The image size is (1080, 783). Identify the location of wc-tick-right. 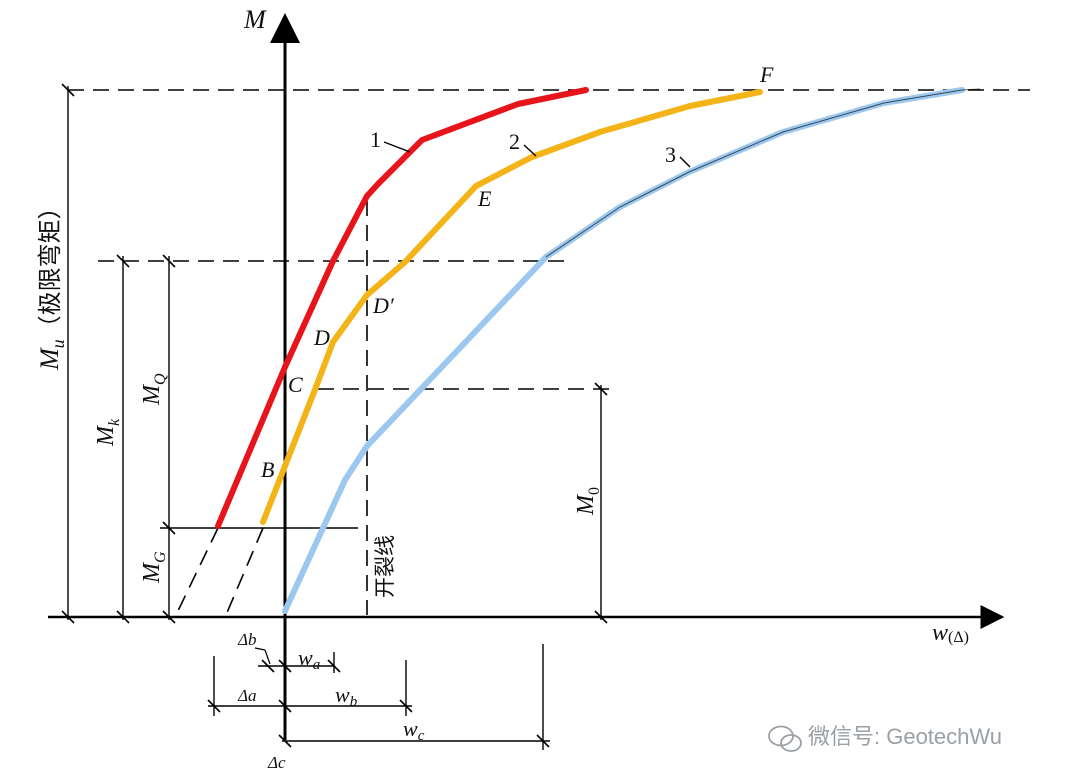
(543, 741).